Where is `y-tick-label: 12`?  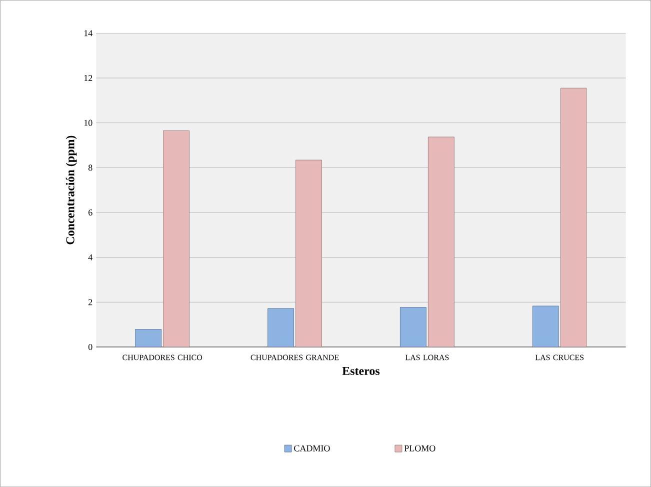
y-tick-label: 12 is located at coordinates (88, 77).